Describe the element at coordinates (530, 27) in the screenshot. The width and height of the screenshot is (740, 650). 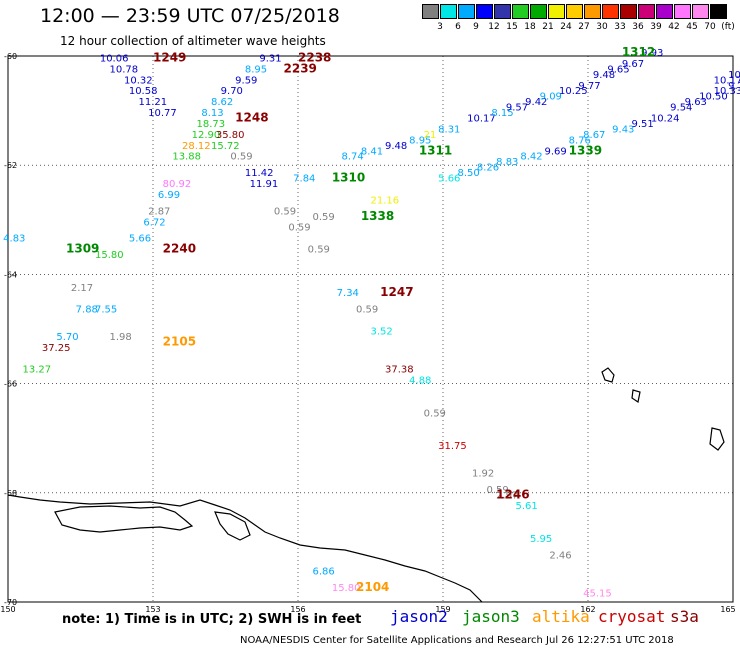
I see `color-scale-label: 18` at that location.